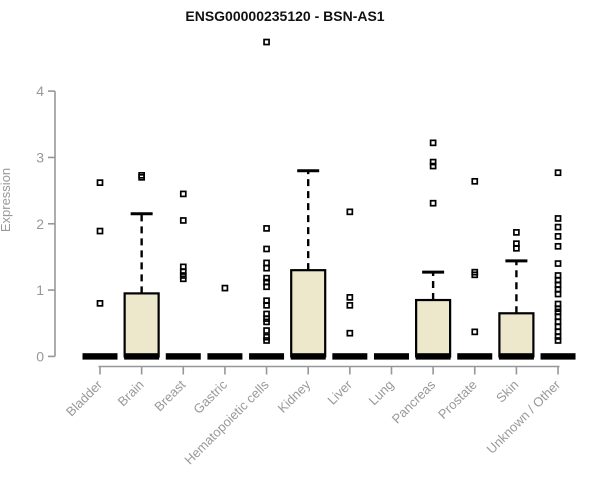 The image size is (600, 500). What do you see at coordinates (40, 91) in the screenshot?
I see `y-tick-label: 4` at bounding box center [40, 91].